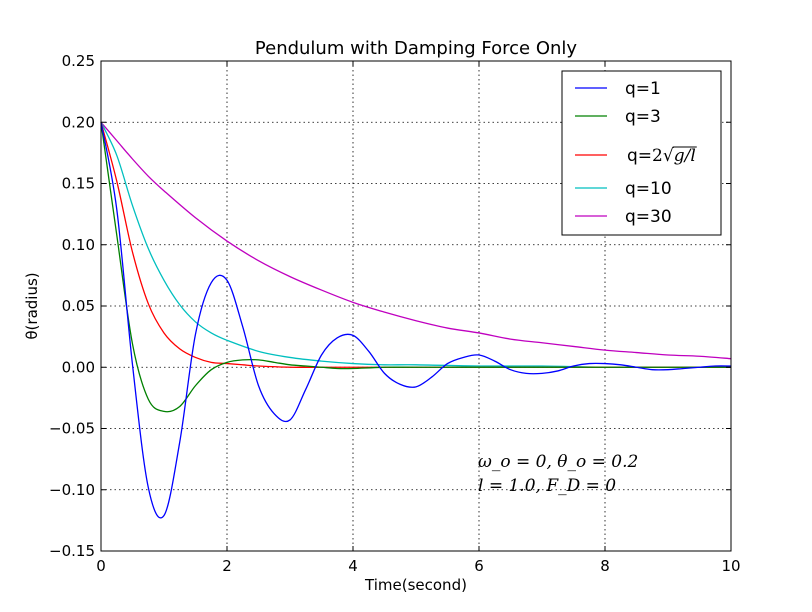 The image size is (812, 612). What do you see at coordinates (78, 122) in the screenshot?
I see `y-tick-label: 0.20` at bounding box center [78, 122].